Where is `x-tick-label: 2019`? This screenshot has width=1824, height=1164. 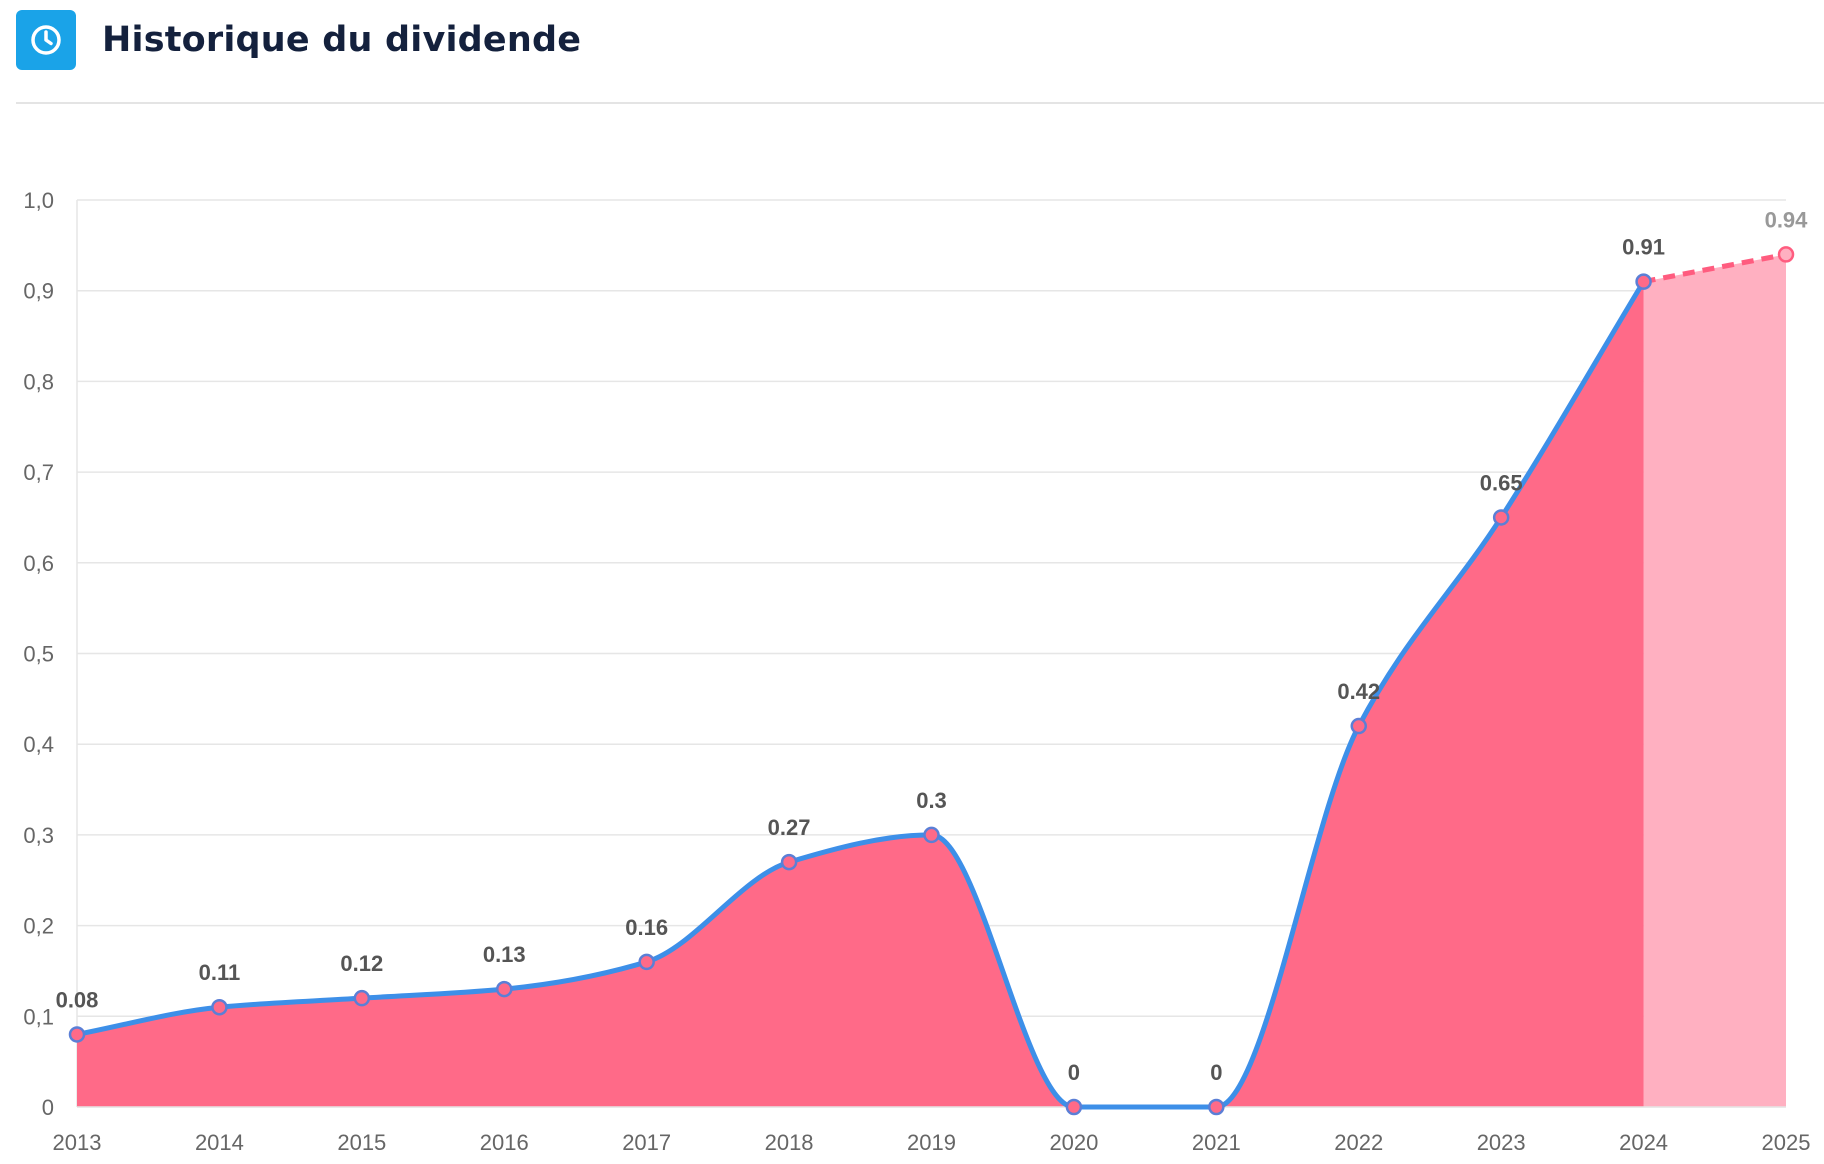
x-tick-label: 2019 is located at coordinates (931, 1142).